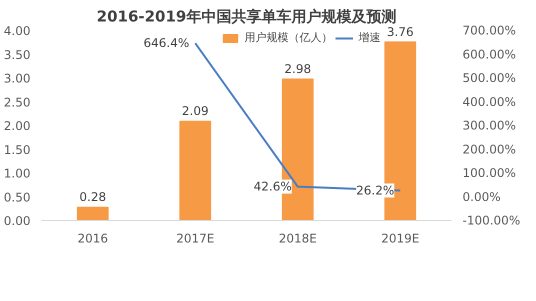  I want to click on legend-label: 增速, so click(369, 37).